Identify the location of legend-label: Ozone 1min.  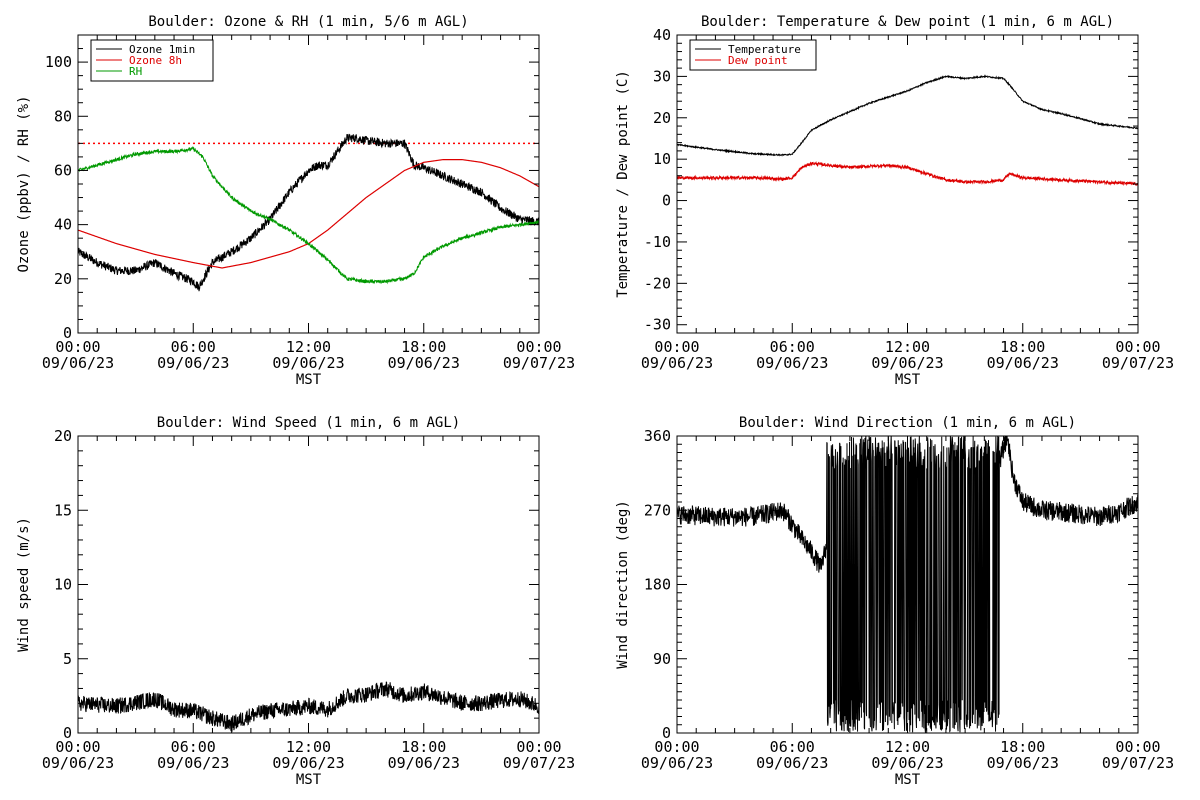
(162, 49).